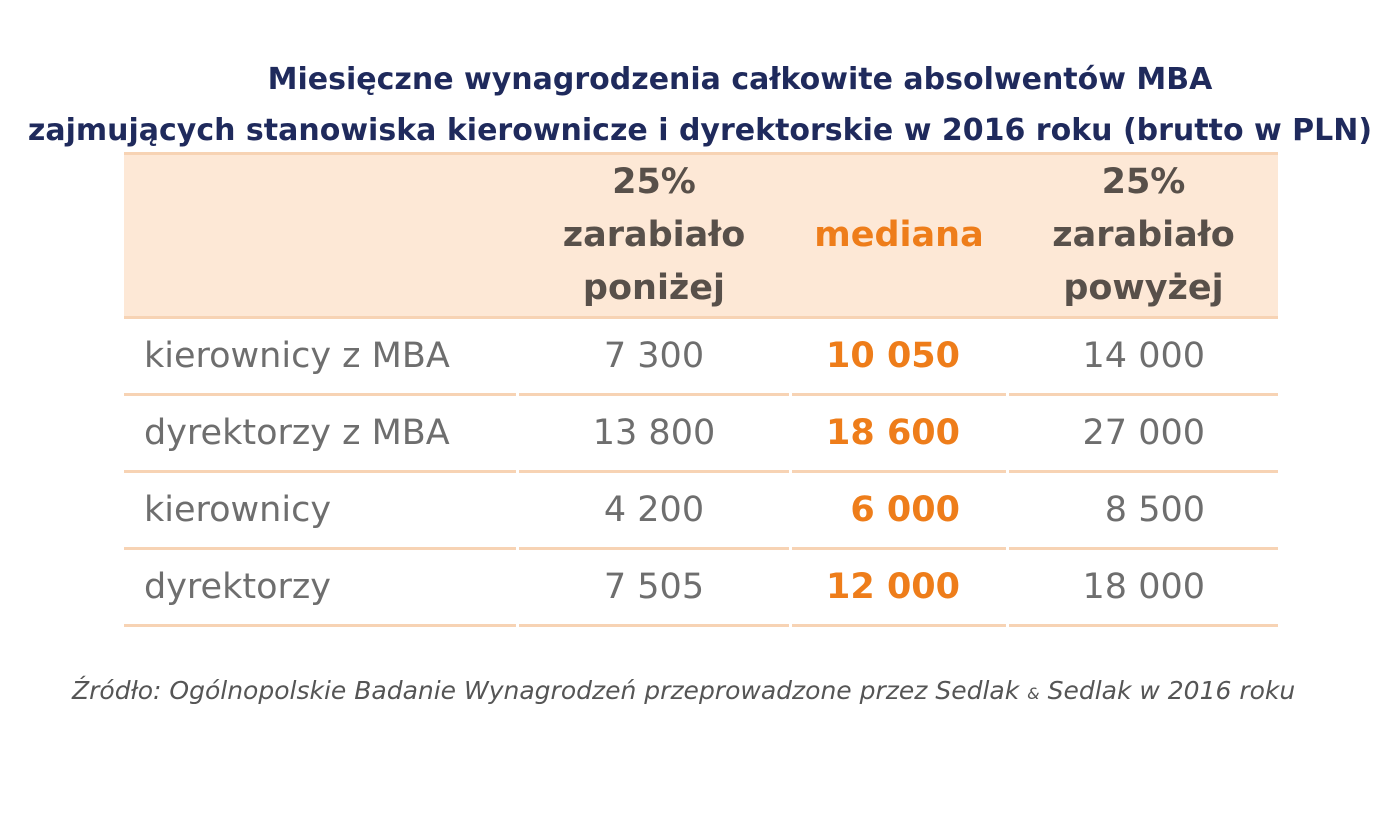  What do you see at coordinates (654, 510) in the screenshot?
I see `value-low-quartile: 4 200` at bounding box center [654, 510].